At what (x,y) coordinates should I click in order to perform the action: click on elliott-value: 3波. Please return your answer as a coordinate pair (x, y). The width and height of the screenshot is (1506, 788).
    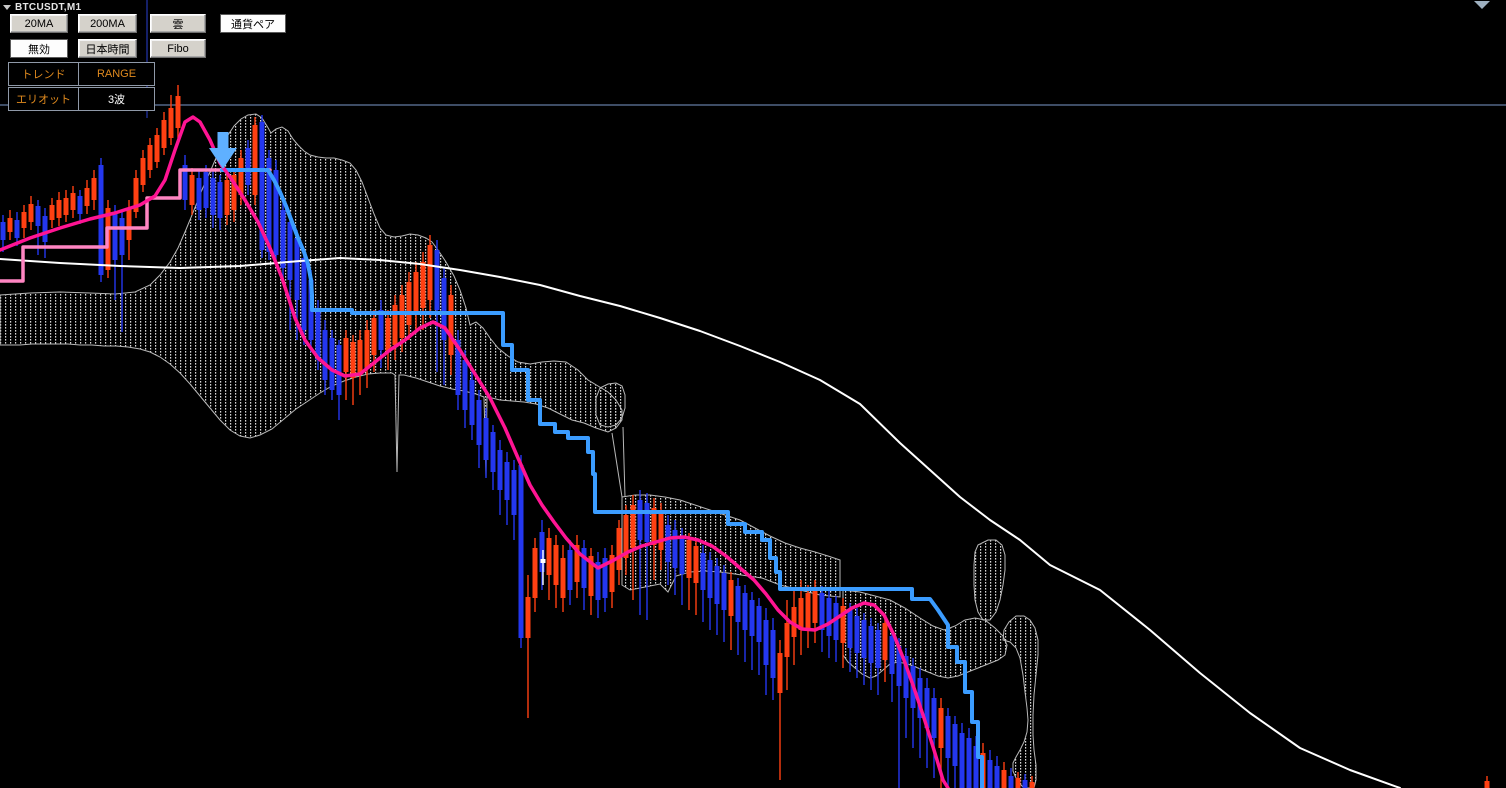
    Looking at the image, I should click on (116, 100).